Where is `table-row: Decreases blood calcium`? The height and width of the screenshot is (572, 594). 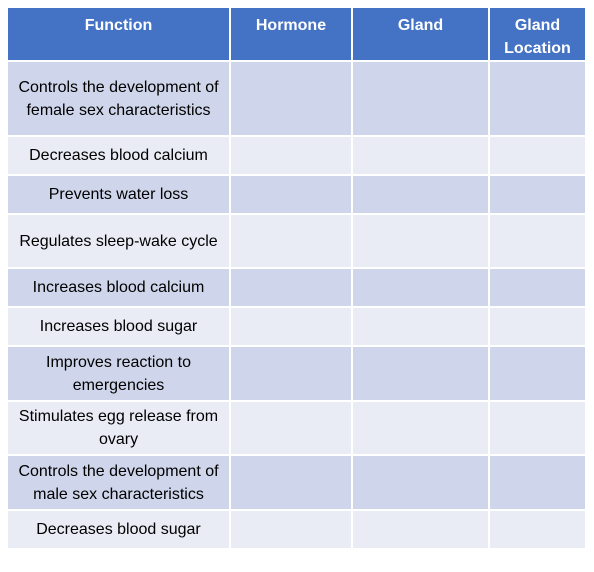 table-row: Decreases blood calcium is located at coordinates (296, 155).